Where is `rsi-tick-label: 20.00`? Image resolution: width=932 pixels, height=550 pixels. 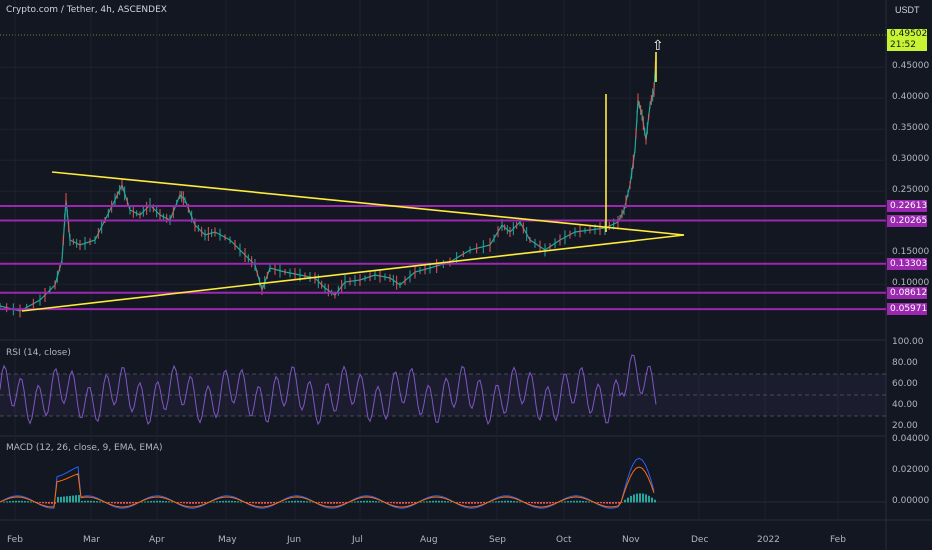
rsi-tick-label: 20.00 is located at coordinates (905, 425).